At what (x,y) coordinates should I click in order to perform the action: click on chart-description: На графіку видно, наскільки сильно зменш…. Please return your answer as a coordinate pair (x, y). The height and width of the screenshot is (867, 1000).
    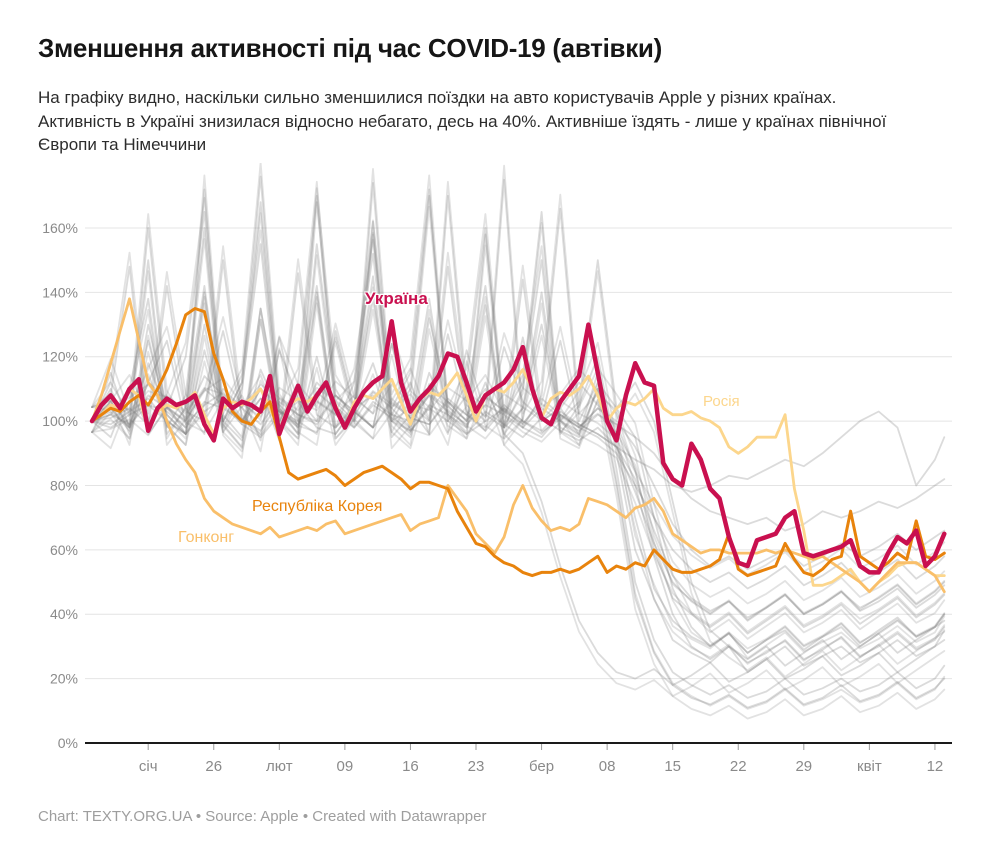
    Looking at the image, I should click on (462, 121).